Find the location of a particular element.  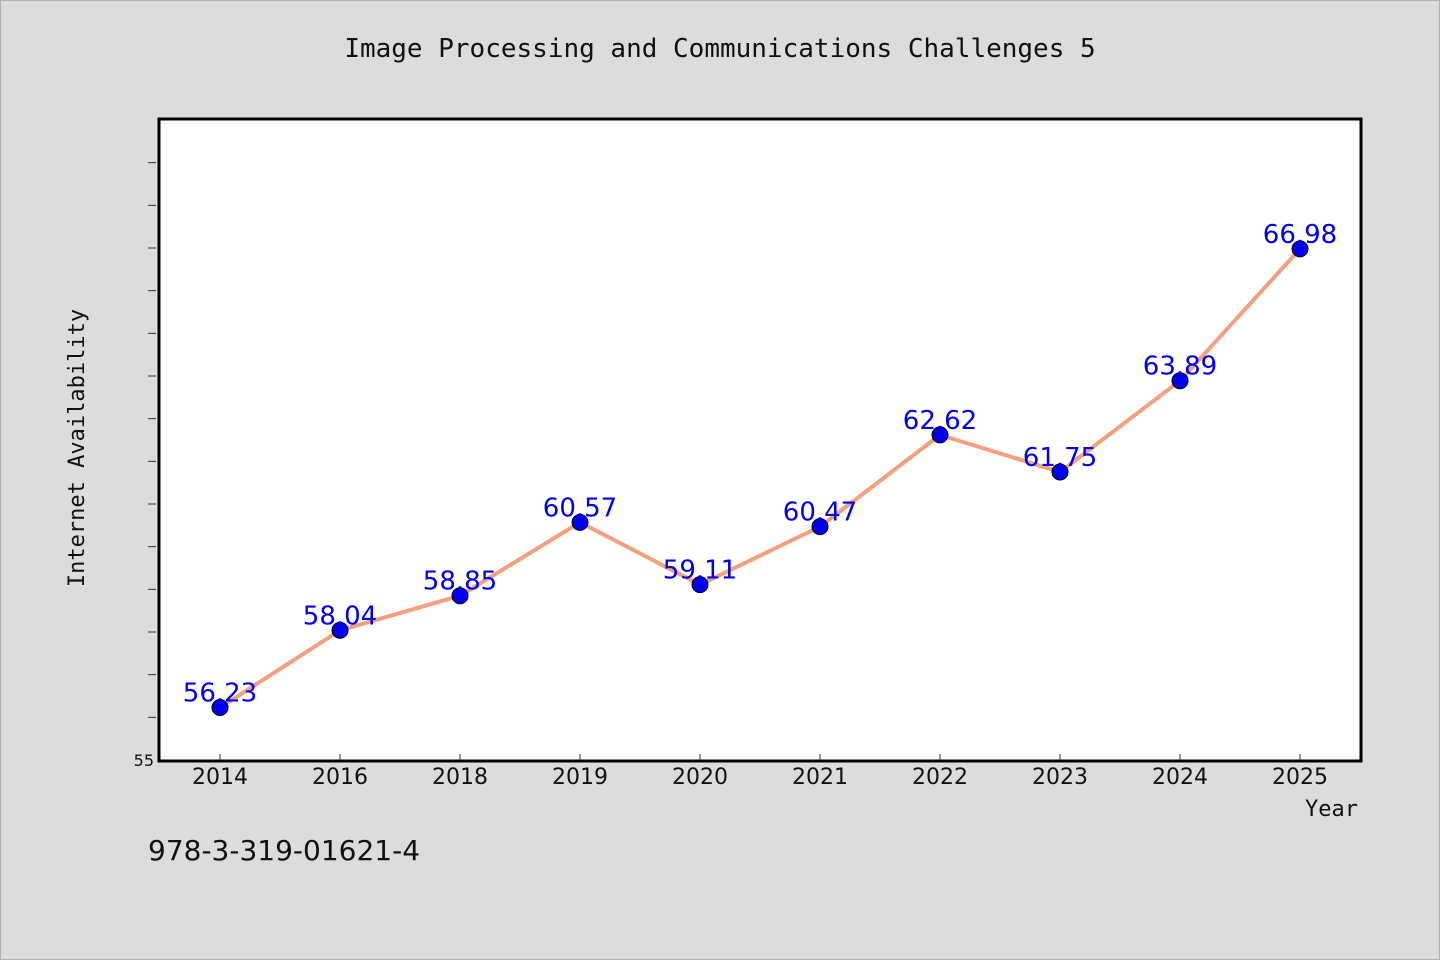

isbn-text: 978-3-319-01621-4 is located at coordinates (284, 850).